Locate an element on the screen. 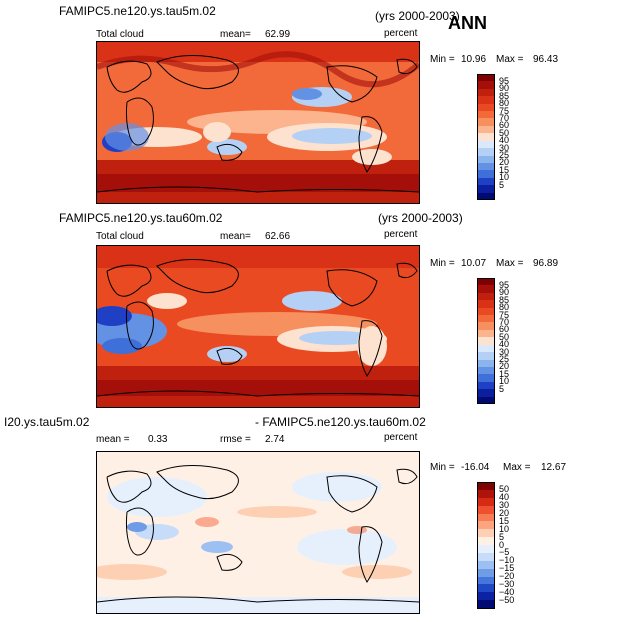  panel3-min-label: Min = is located at coordinates (442, 467).